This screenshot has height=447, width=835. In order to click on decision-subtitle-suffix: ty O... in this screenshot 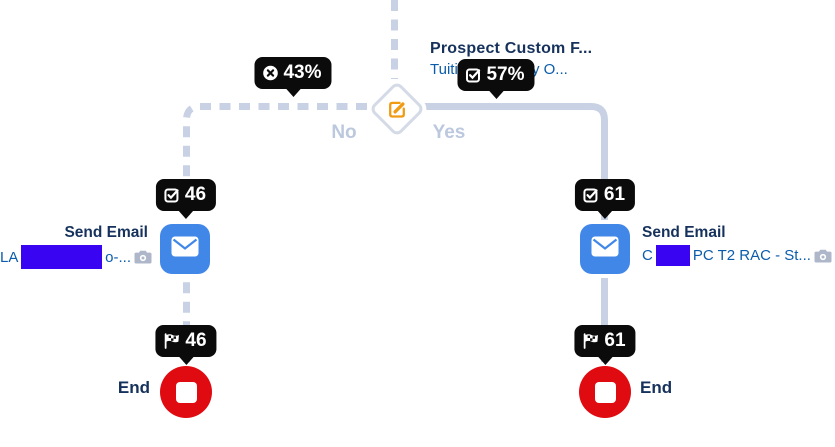, I will do `click(547, 69)`.